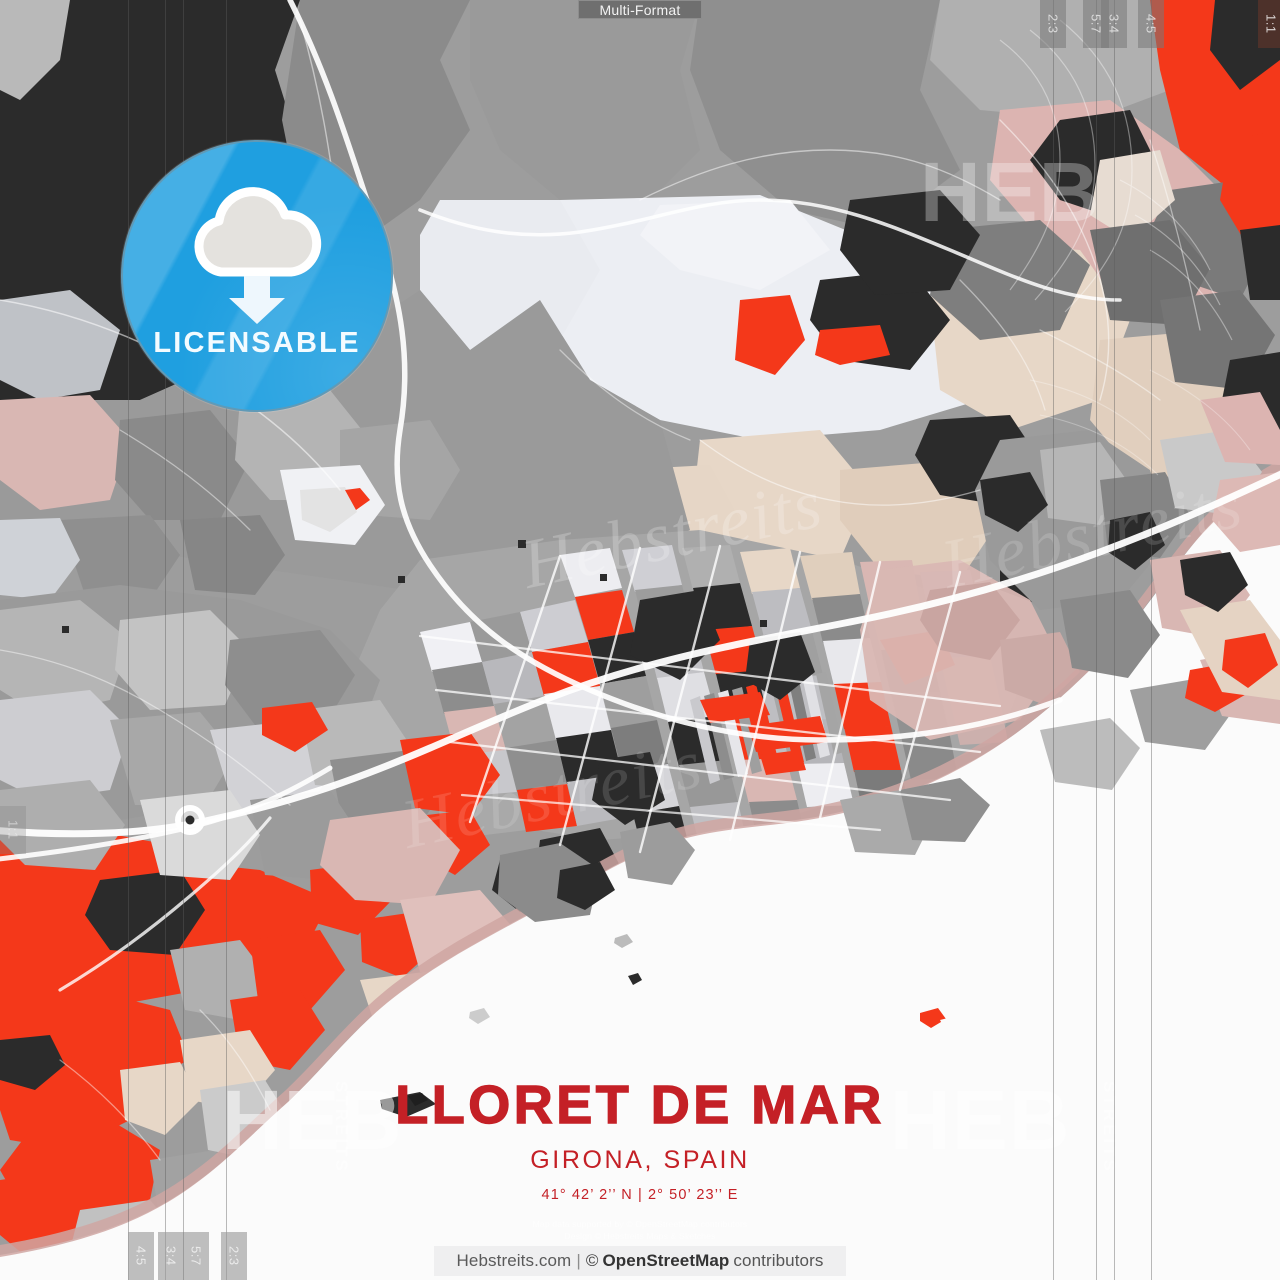 The width and height of the screenshot is (1280, 1280). What do you see at coordinates (196, 1256) in the screenshot?
I see `ratio-tab-5-7-bottom: 5:7` at bounding box center [196, 1256].